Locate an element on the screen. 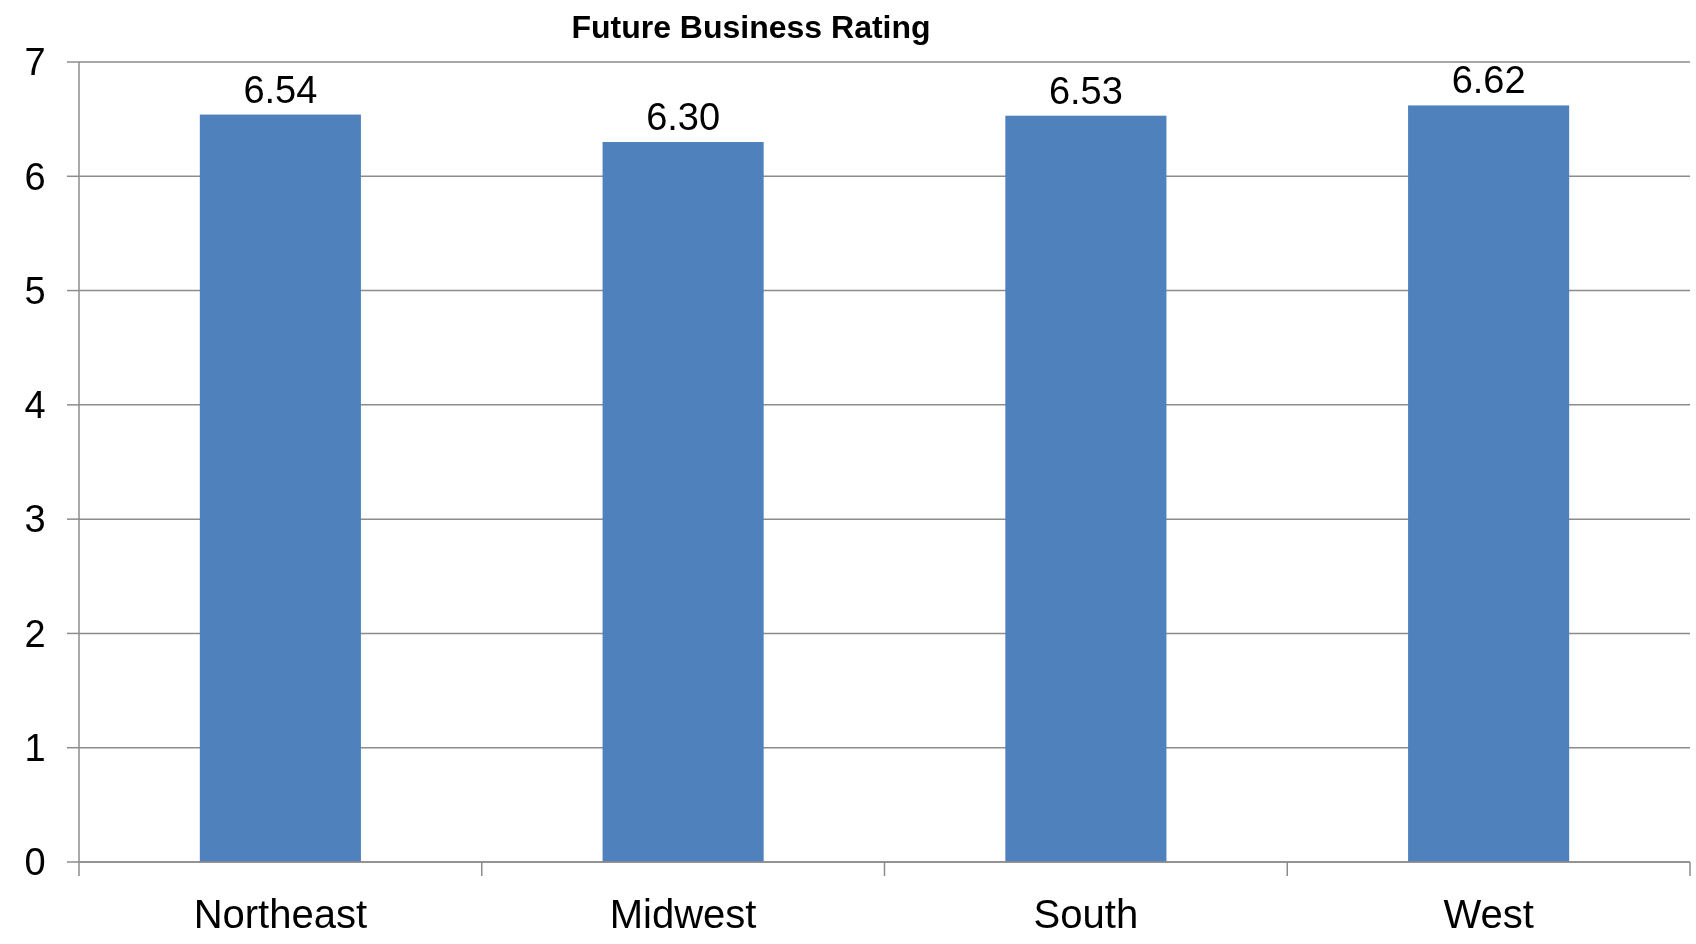 The width and height of the screenshot is (1696, 944). y-tick-label: 4 is located at coordinates (35, 405).